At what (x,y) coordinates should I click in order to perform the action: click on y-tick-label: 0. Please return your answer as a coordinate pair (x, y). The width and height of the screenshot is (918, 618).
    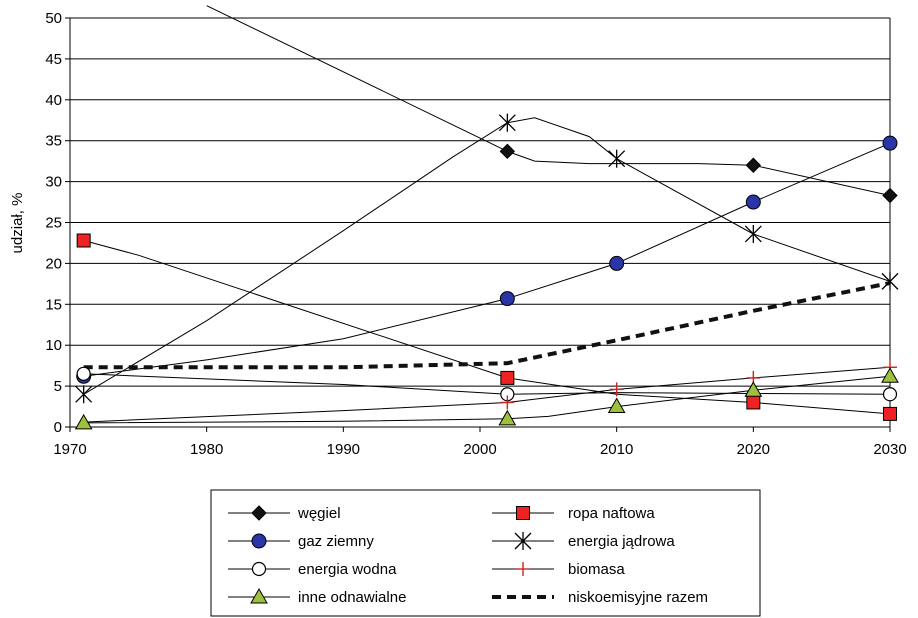
    Looking at the image, I should click on (58, 427).